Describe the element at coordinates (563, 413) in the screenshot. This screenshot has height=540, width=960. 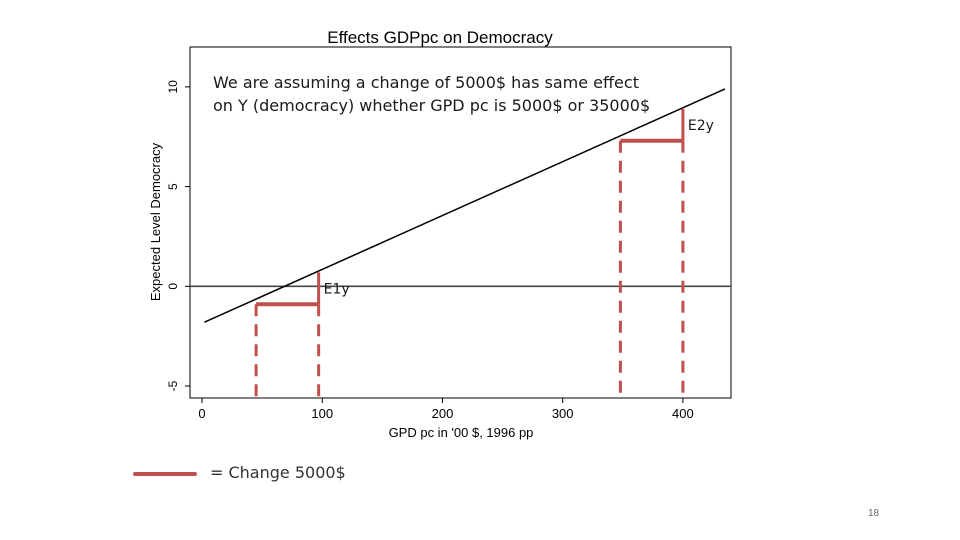
I see `x-tick-label: 300` at that location.